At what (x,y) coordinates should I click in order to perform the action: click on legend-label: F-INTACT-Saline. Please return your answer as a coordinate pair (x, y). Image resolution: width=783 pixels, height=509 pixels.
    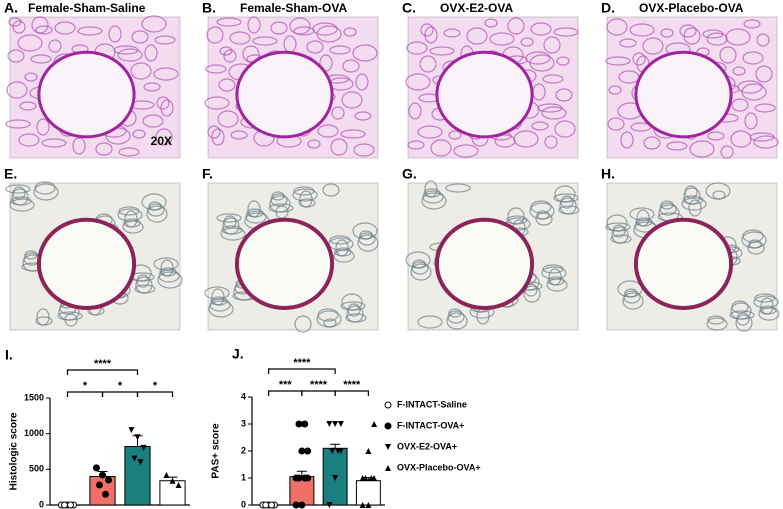
    Looking at the image, I should click on (432, 404).